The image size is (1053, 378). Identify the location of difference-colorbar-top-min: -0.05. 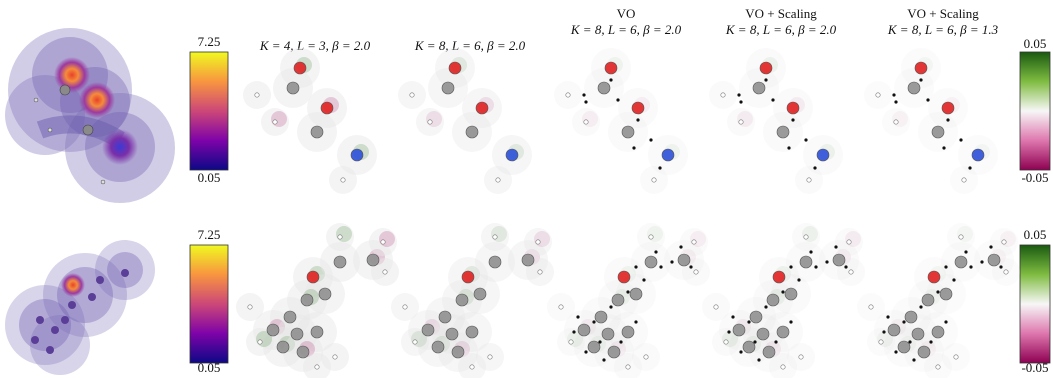
(1035, 177).